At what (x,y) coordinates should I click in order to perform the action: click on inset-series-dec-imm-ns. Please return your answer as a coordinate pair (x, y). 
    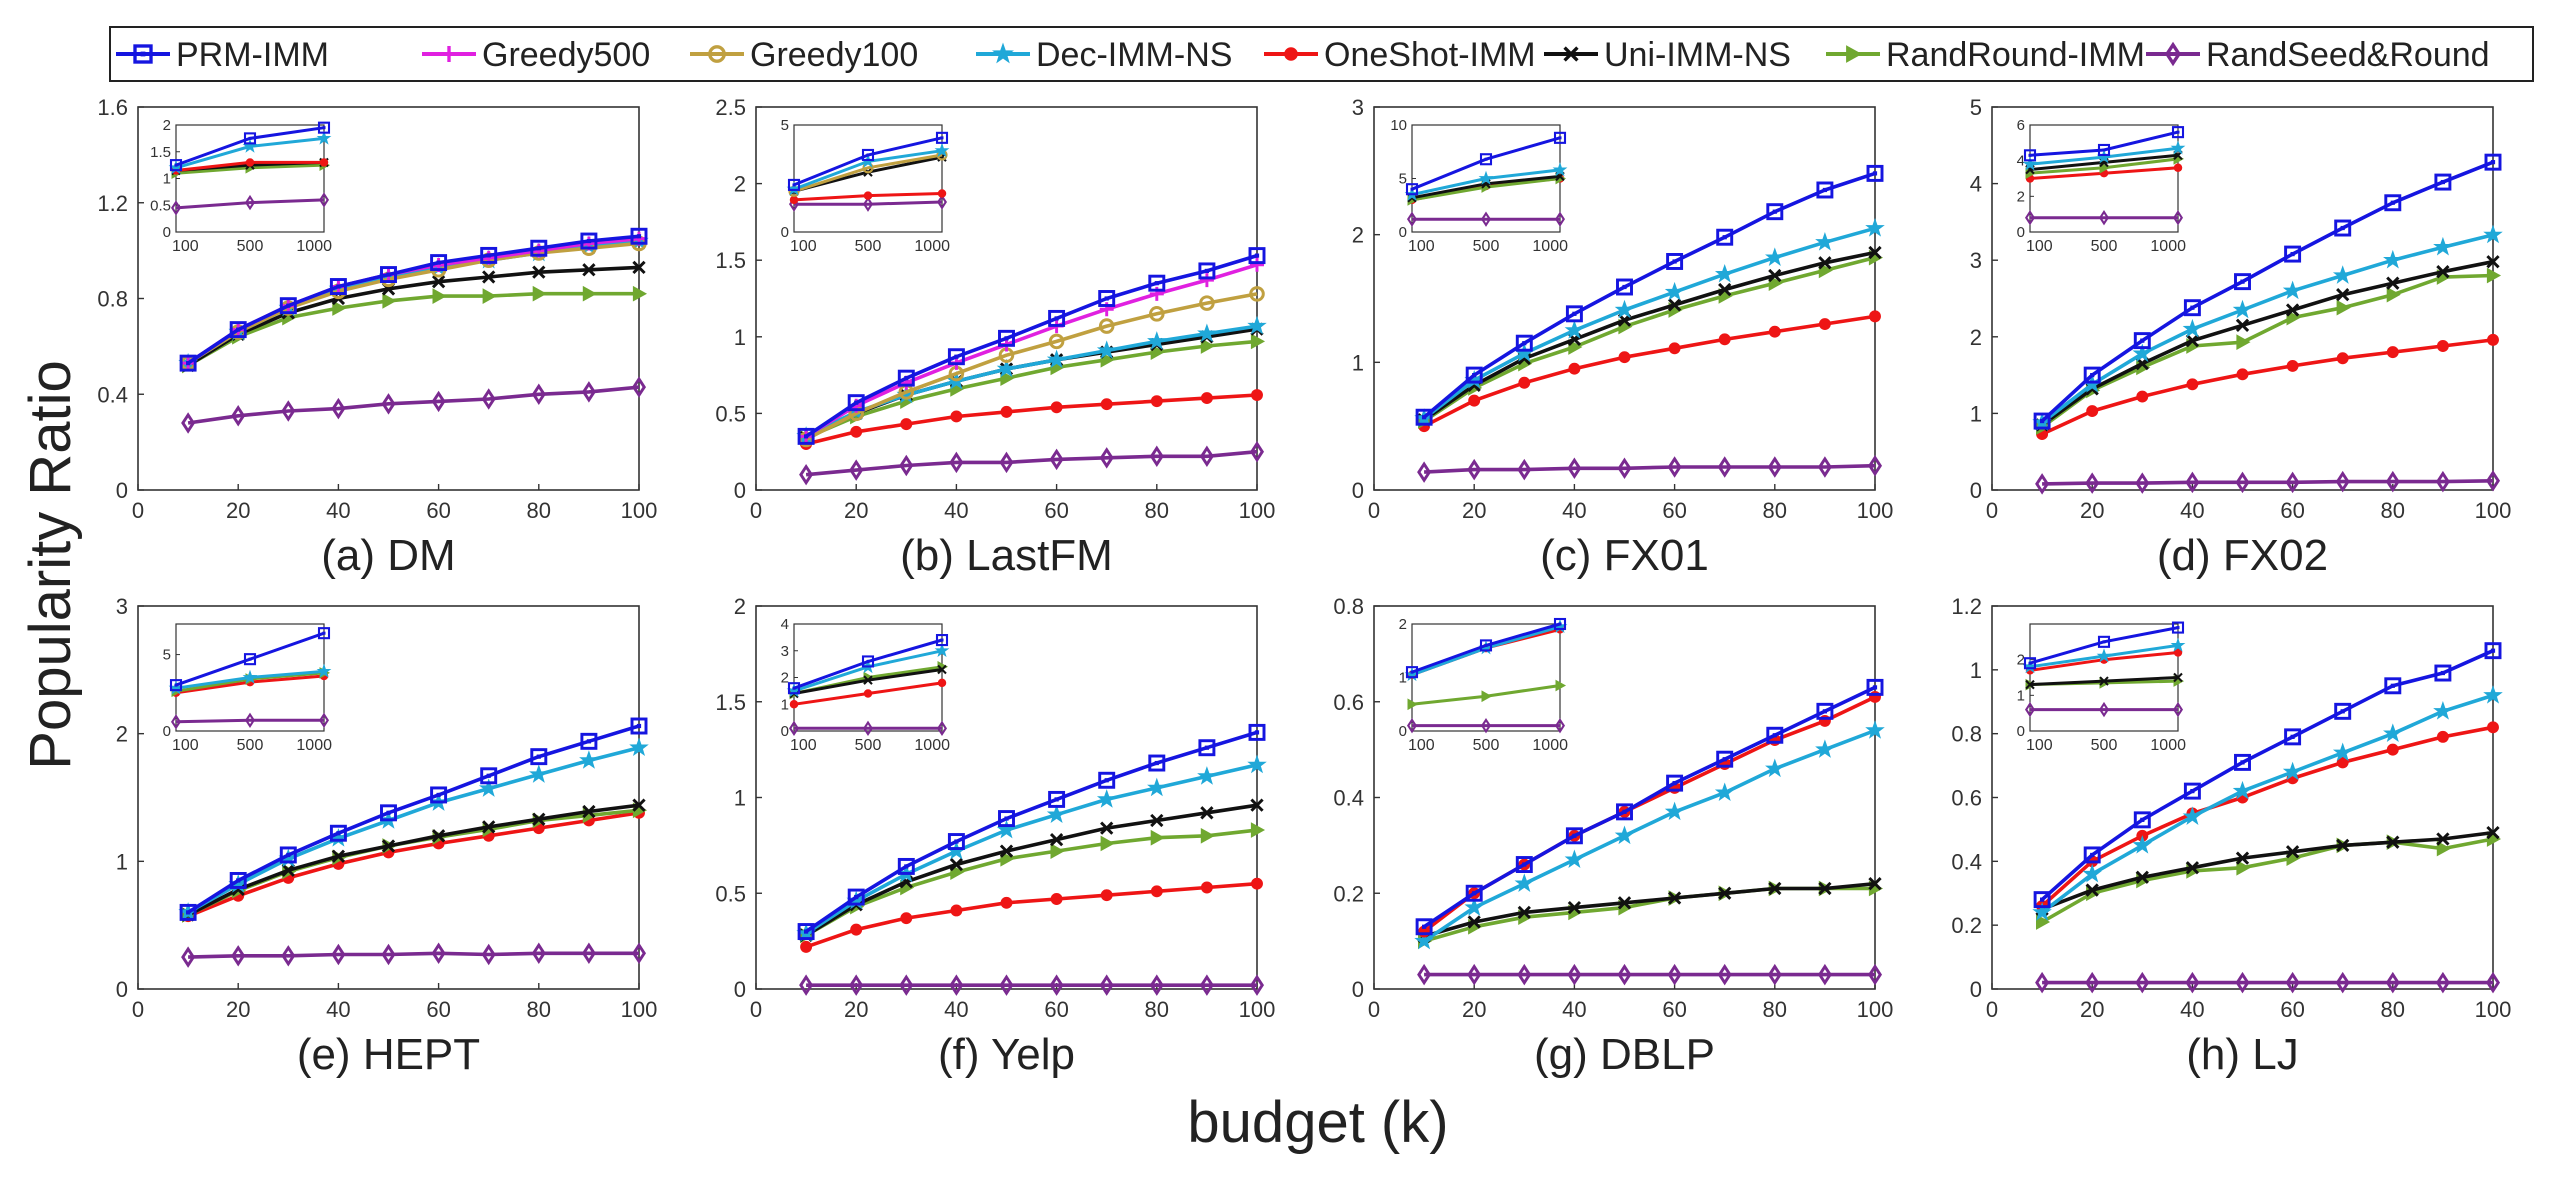
    Looking at the image, I should click on (2104, 655).